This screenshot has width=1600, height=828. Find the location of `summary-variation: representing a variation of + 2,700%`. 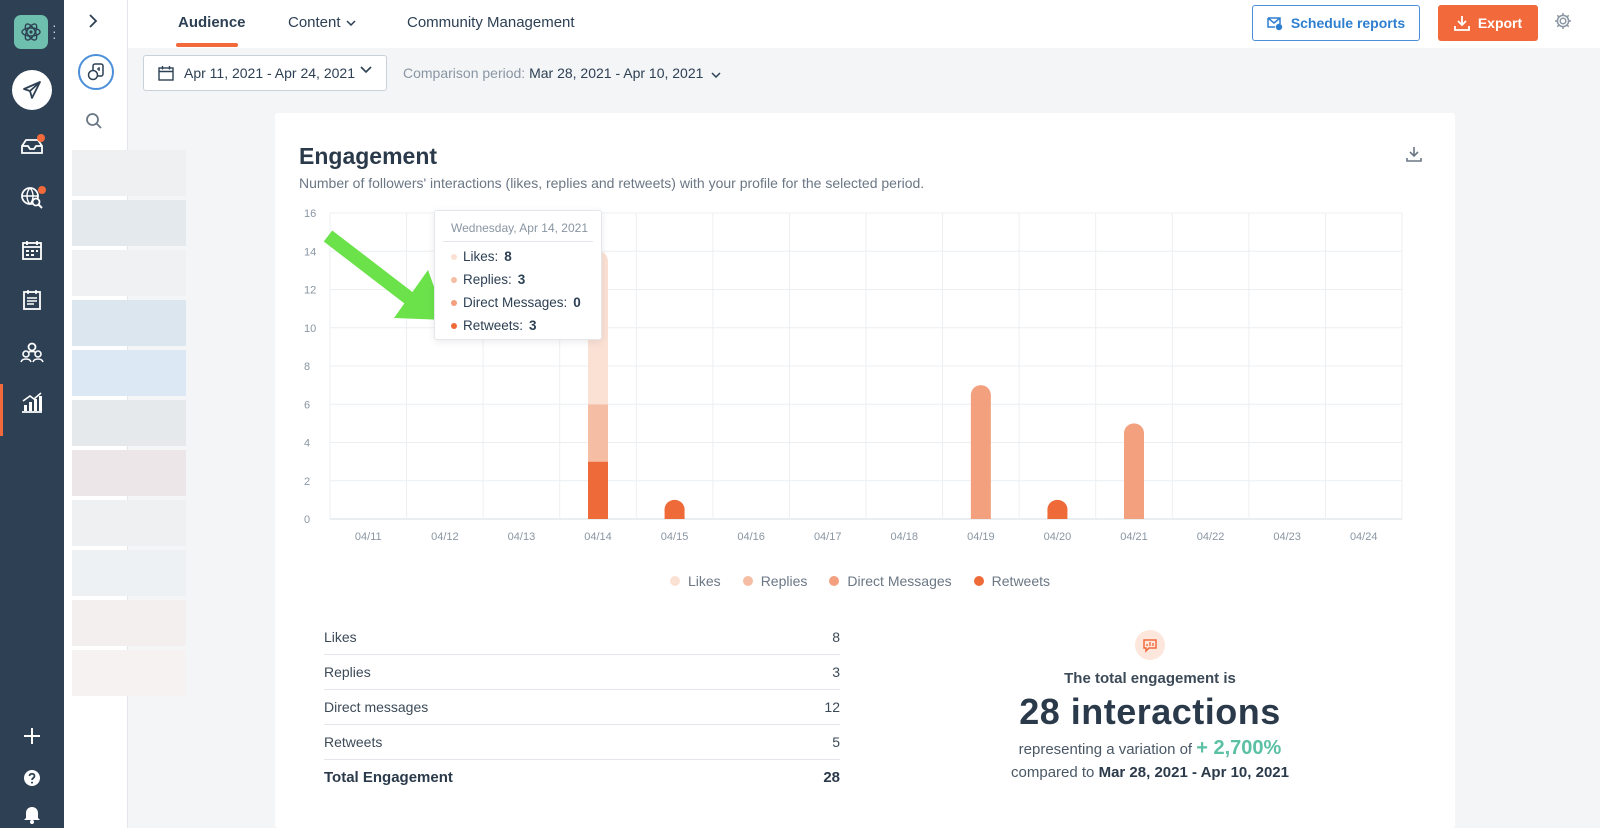

summary-variation: representing a variation of + 2,700% is located at coordinates (1150, 748).